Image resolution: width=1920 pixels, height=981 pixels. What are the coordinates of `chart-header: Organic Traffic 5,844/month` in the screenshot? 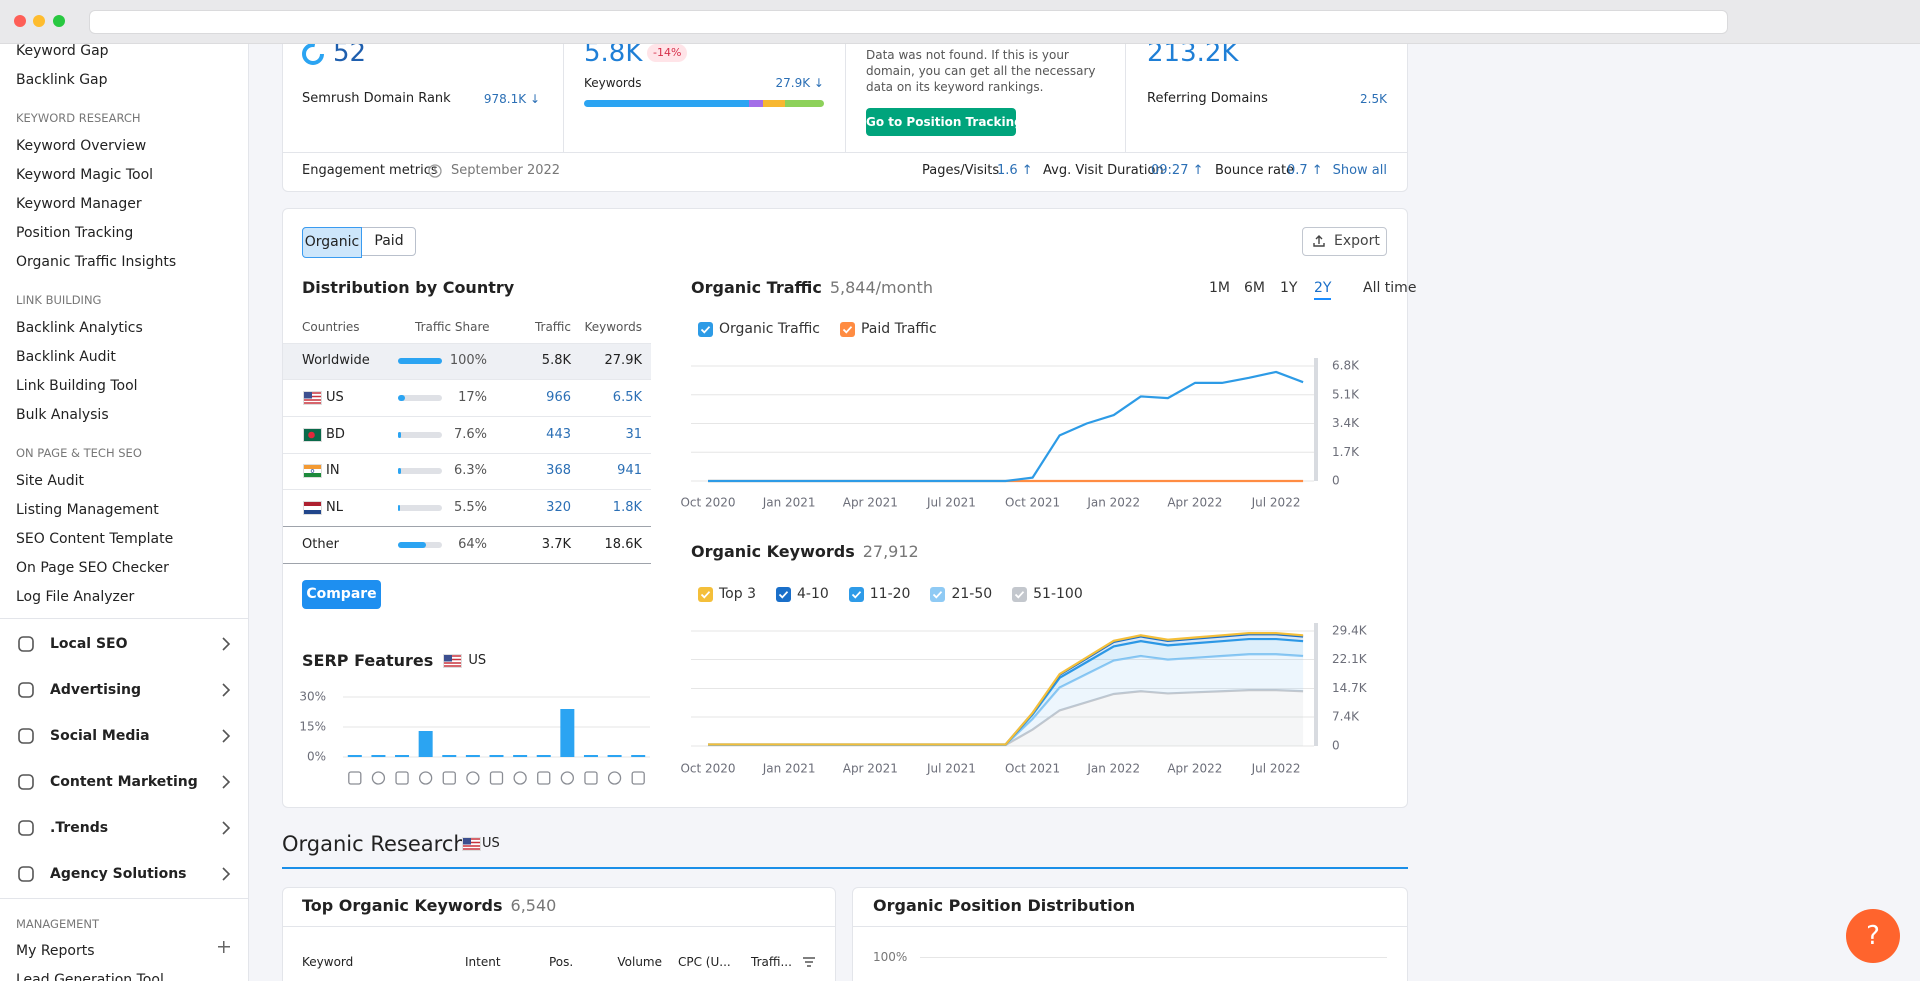 It's located at (812, 288).